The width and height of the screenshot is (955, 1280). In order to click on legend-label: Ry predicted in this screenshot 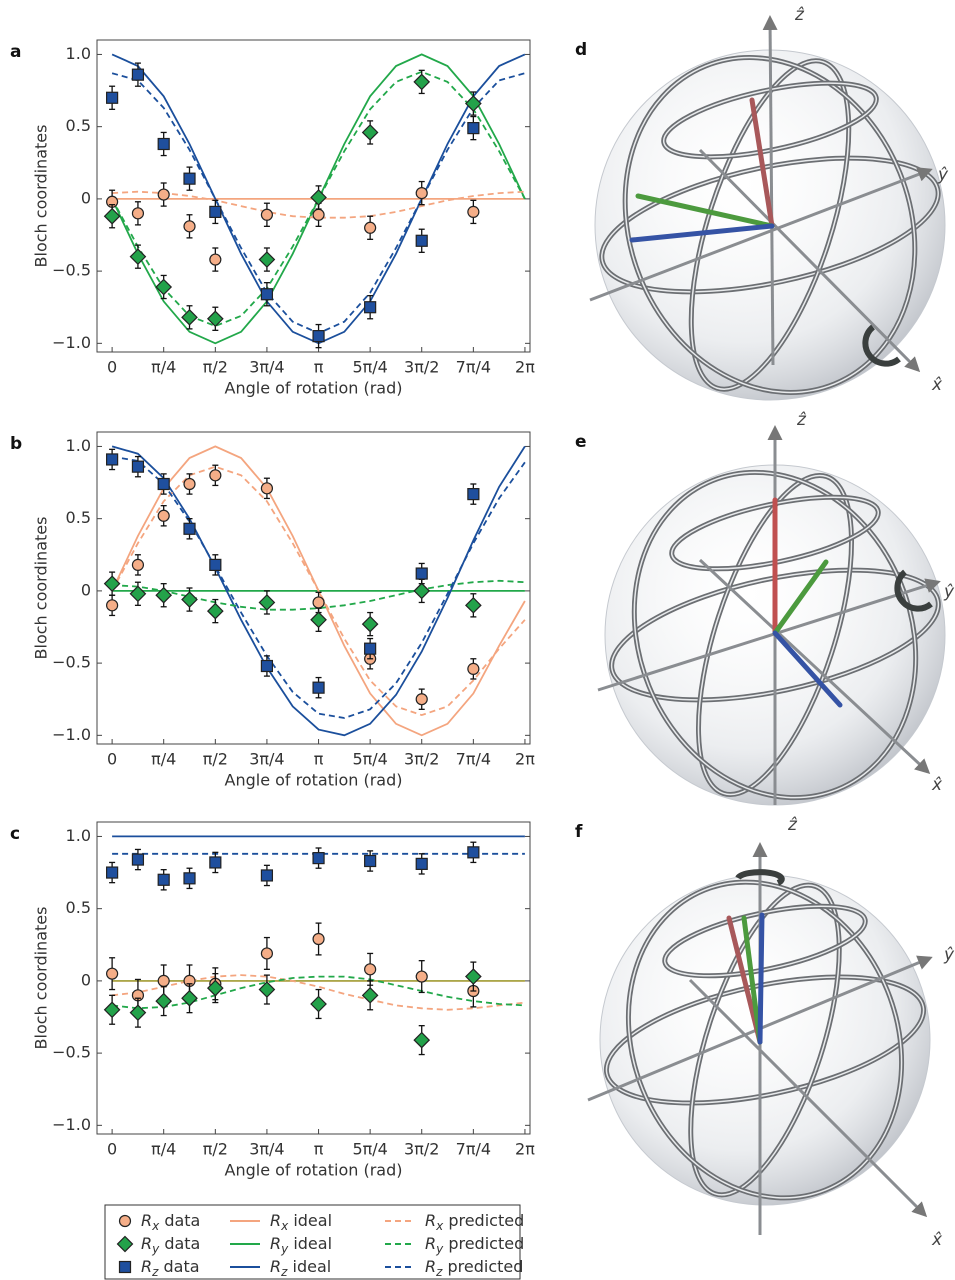, I will do `click(474, 1245)`.